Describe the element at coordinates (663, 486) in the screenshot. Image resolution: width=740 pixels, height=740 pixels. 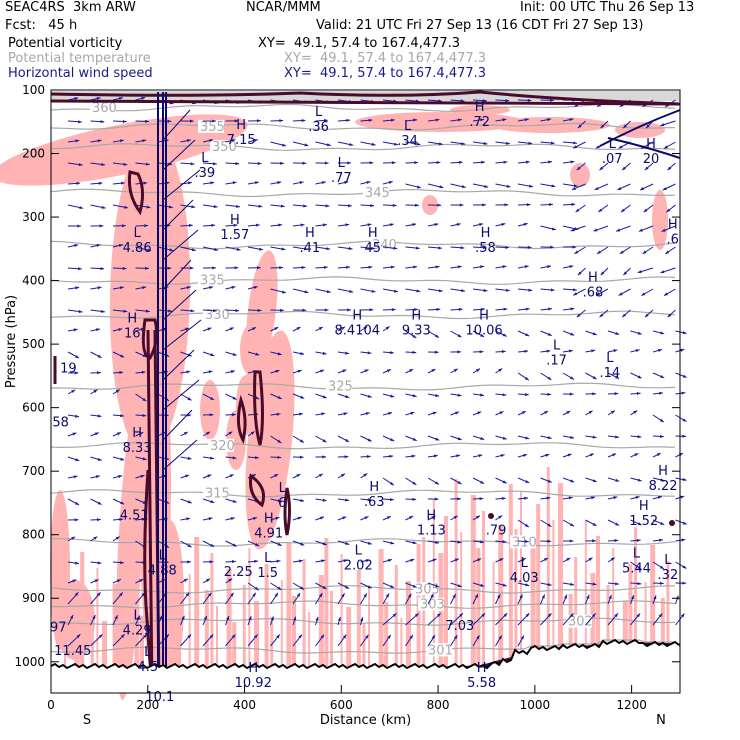
I see `pv-extremum-value: 8.22` at that location.